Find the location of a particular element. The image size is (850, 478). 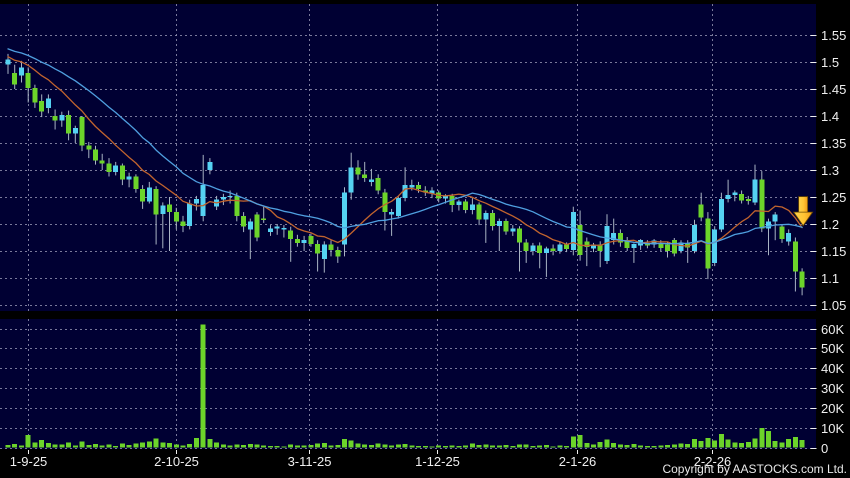

price-axis-label: 1.2 is located at coordinates (830, 224).